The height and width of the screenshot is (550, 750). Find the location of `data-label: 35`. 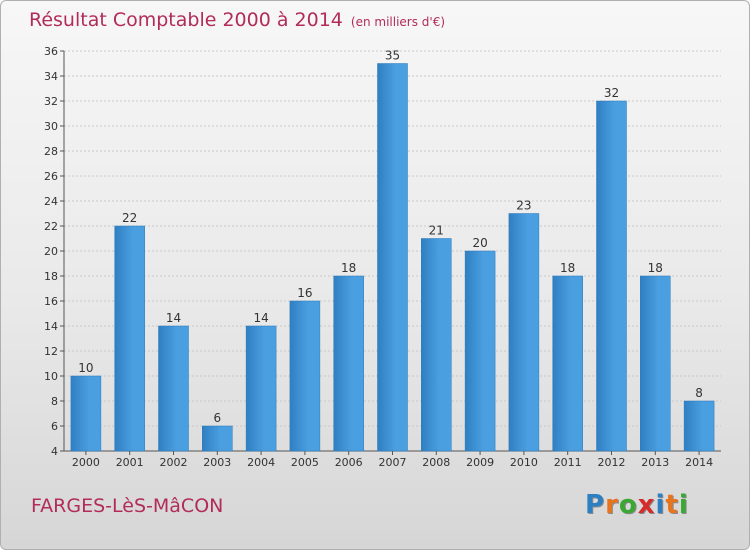

data-label: 35 is located at coordinates (392, 56).